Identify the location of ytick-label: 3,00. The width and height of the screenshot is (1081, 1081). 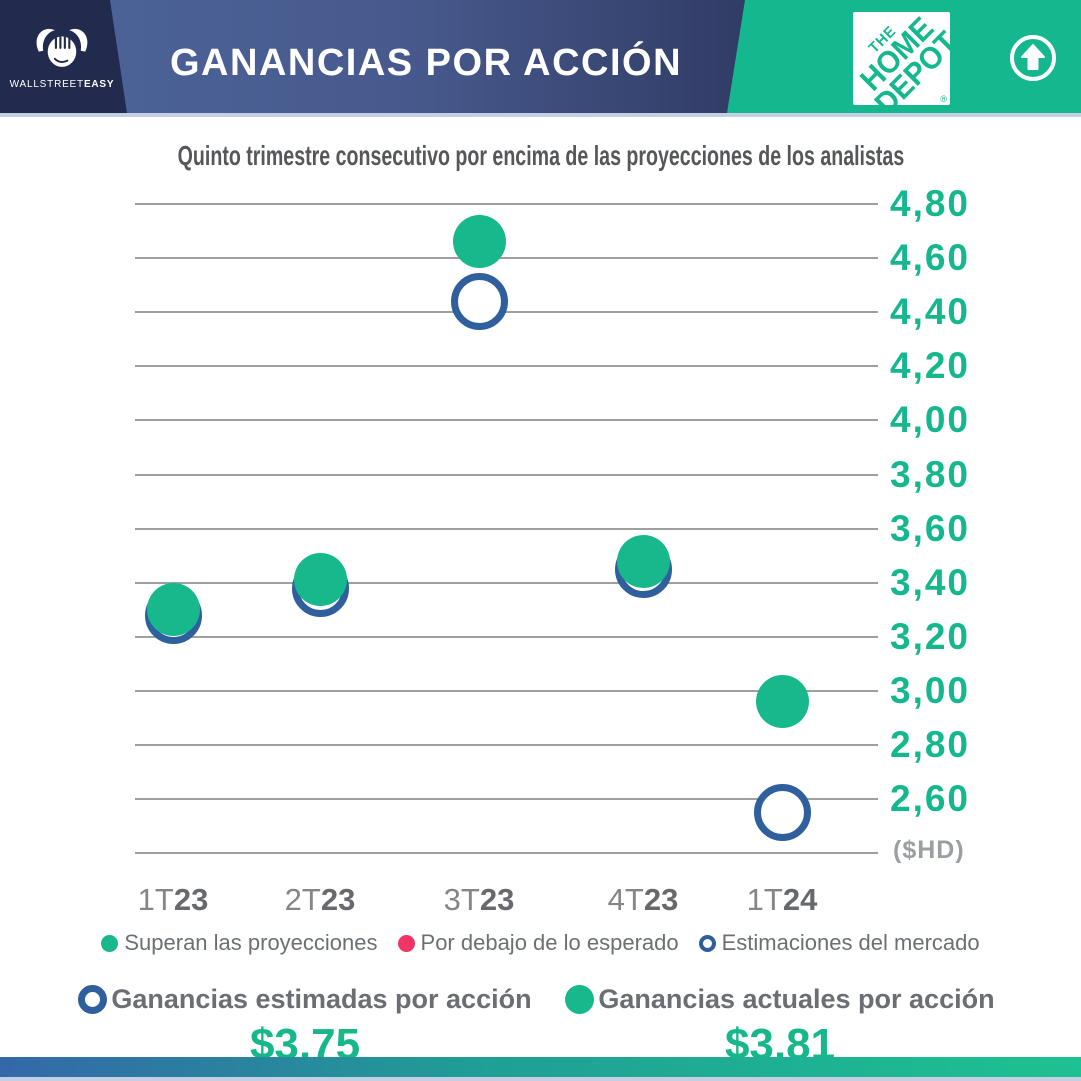
(930, 690).